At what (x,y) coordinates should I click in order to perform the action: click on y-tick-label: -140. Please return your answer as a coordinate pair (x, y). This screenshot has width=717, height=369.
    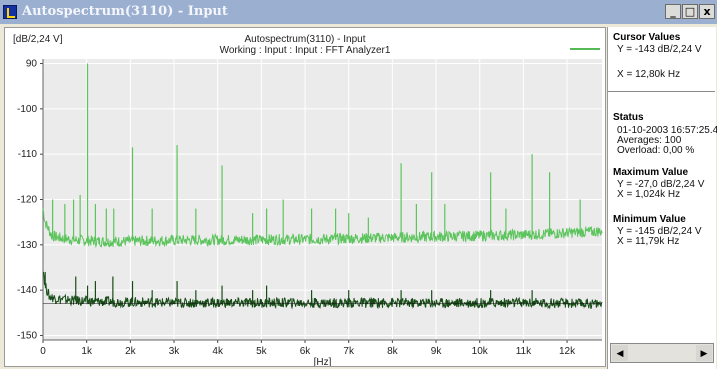
    Looking at the image, I should click on (27, 290).